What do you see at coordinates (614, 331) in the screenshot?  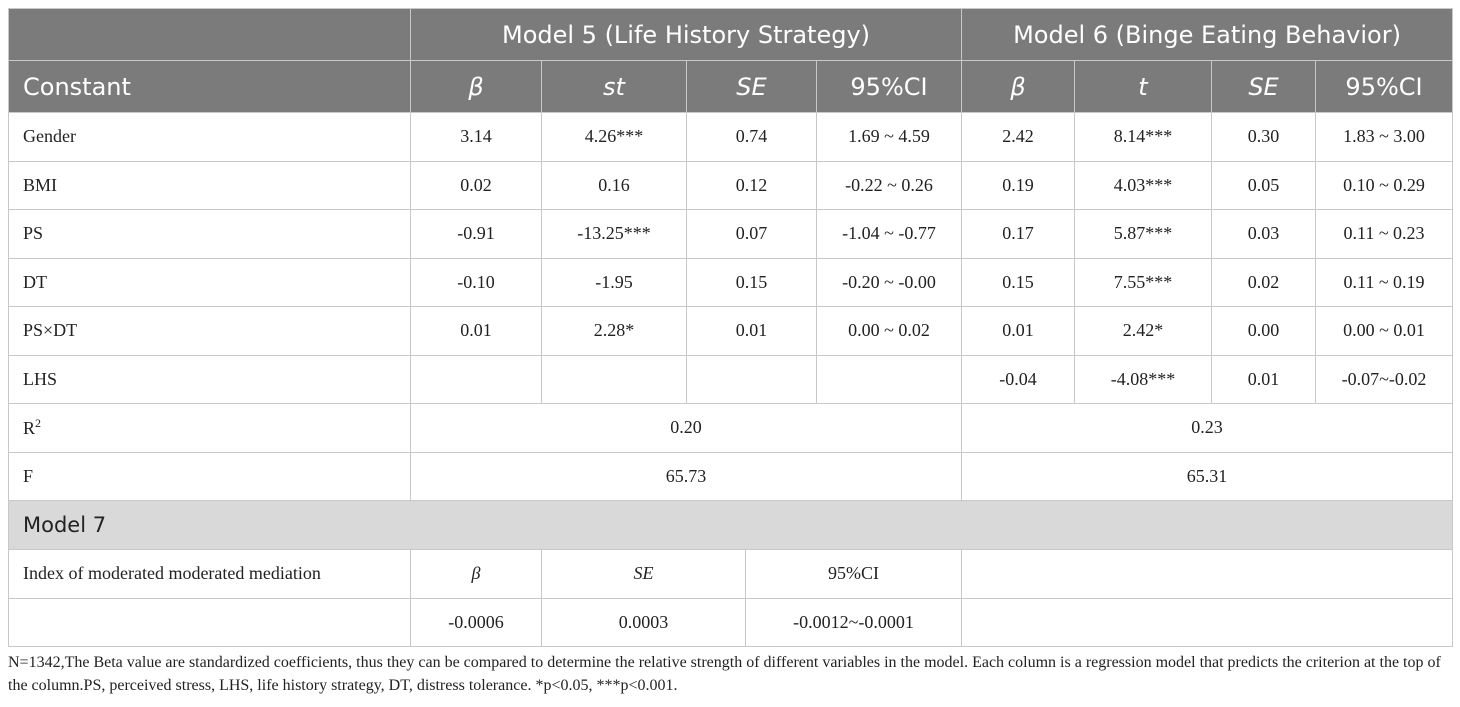 I see `m5-st: 2.28*` at bounding box center [614, 331].